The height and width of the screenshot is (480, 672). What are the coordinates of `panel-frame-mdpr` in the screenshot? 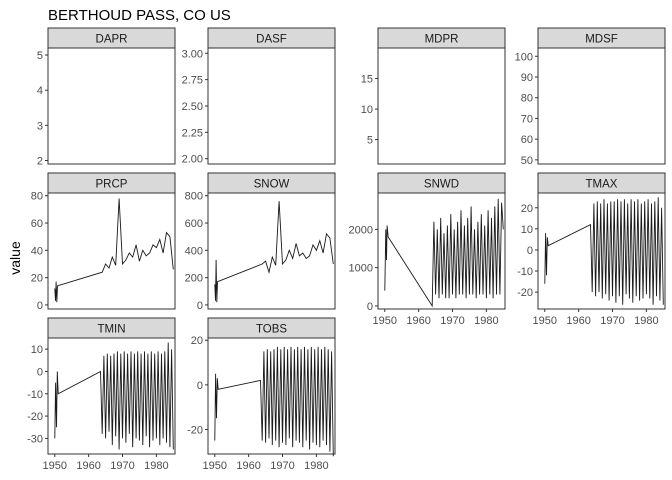 It's located at (441, 106).